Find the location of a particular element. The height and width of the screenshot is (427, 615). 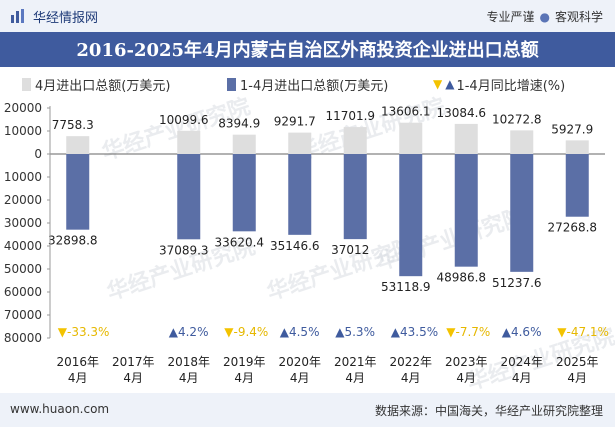

x-tick-label: 2024年 is located at coordinates (521, 362).